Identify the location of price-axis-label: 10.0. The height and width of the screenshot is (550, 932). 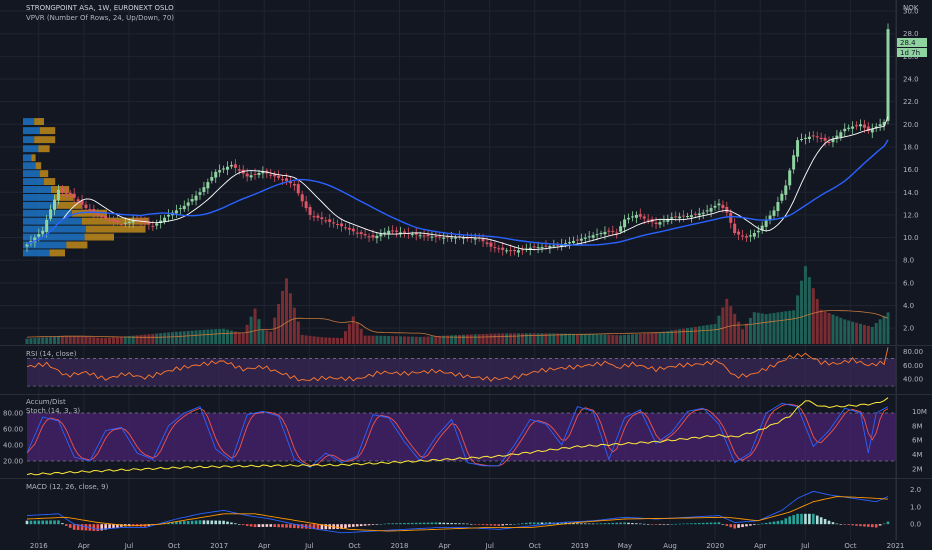
(911, 238).